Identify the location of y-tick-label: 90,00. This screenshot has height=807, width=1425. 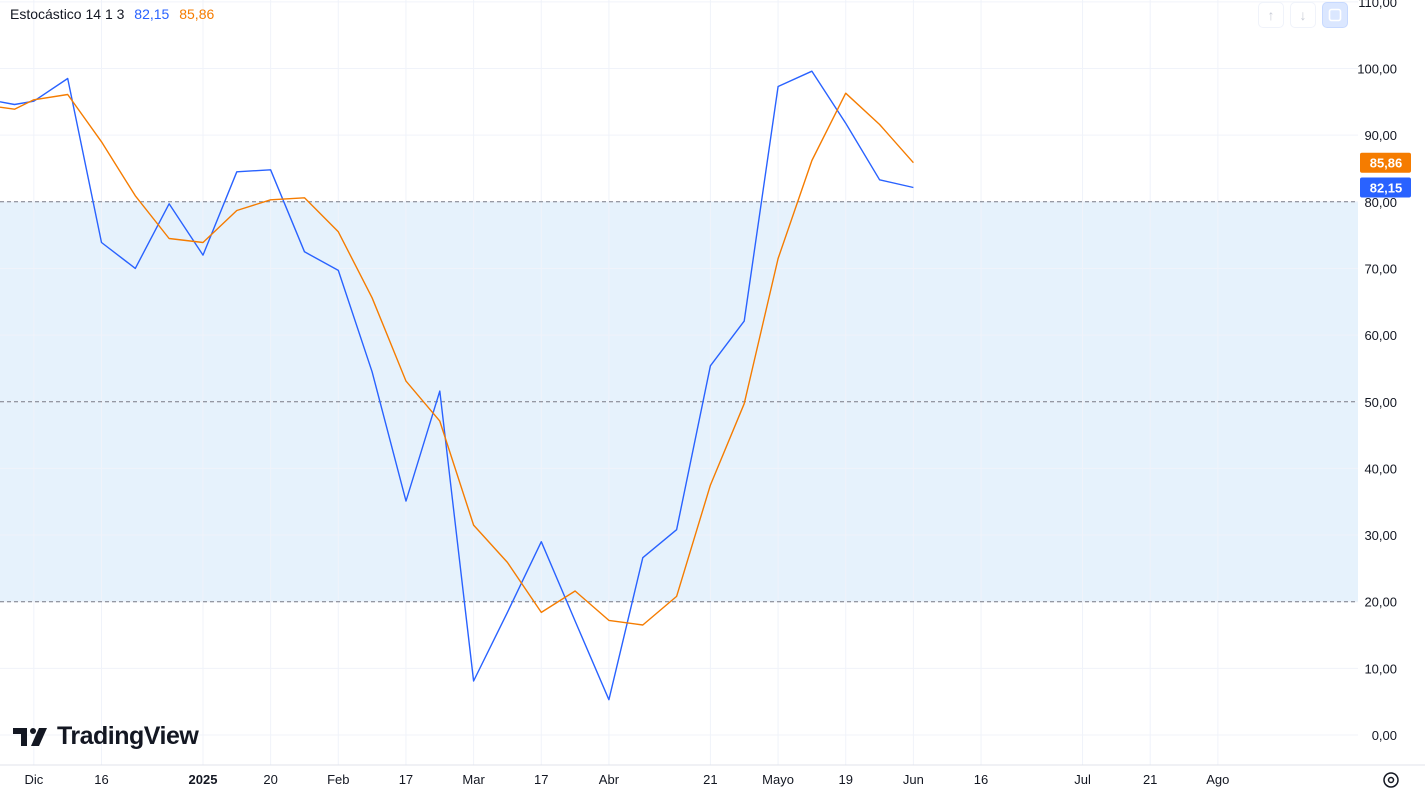
(1380, 135).